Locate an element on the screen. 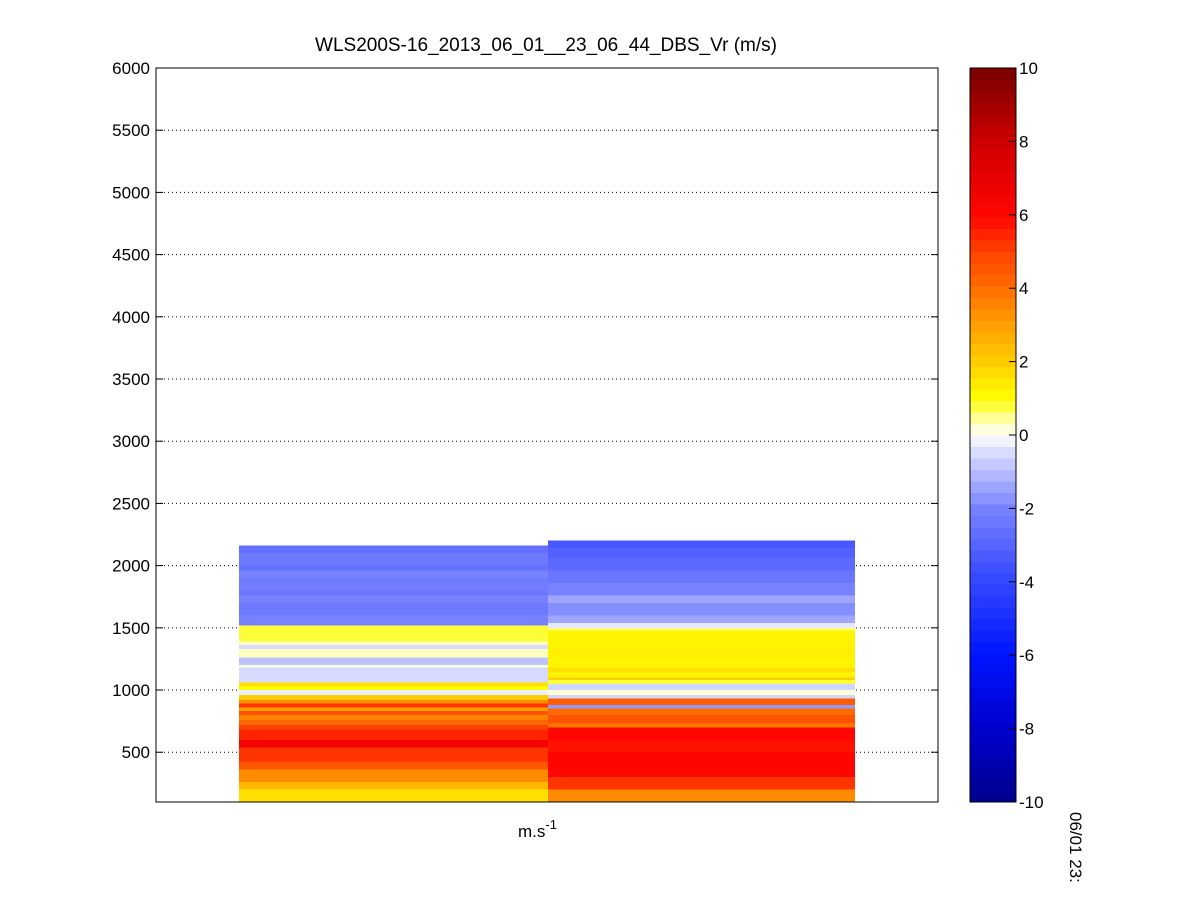 This screenshot has width=1201, height=901. colorbar-tick-label: 2 is located at coordinates (1023, 362).